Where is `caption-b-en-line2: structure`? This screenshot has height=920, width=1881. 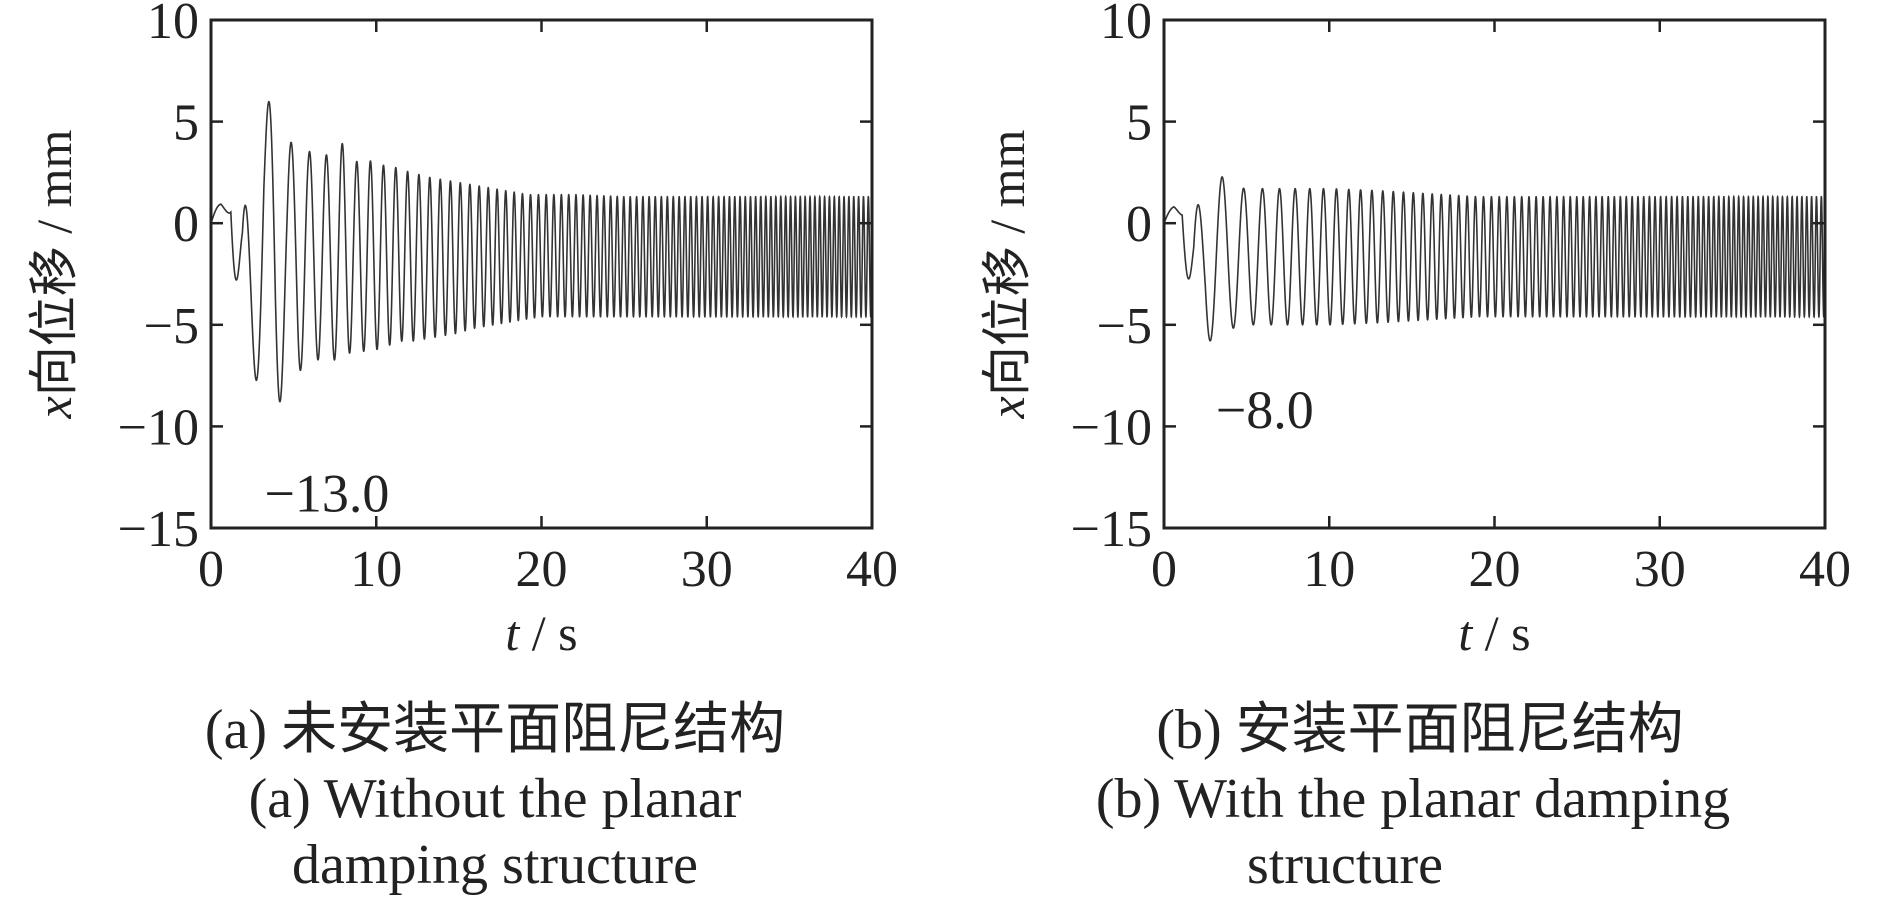 caption-b-en-line2: structure is located at coordinates (1345, 865).